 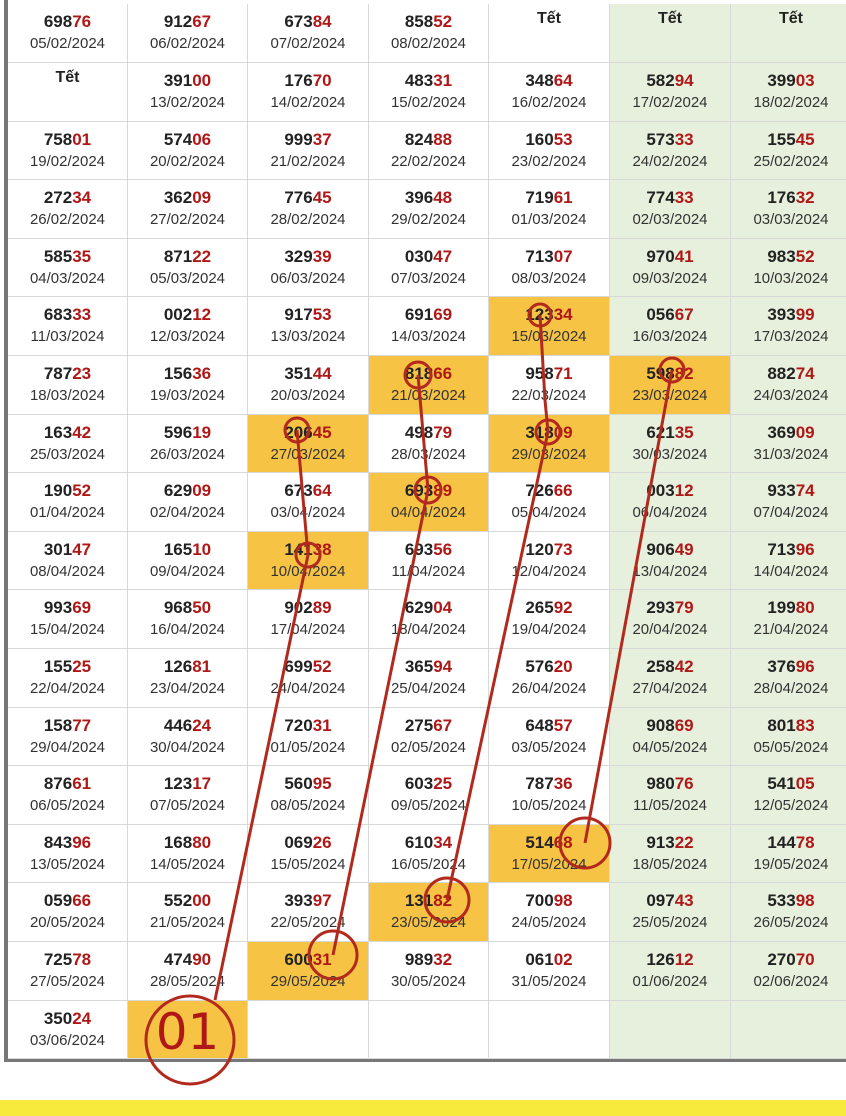 I want to click on number-head: 787, so click(x=539, y=784).